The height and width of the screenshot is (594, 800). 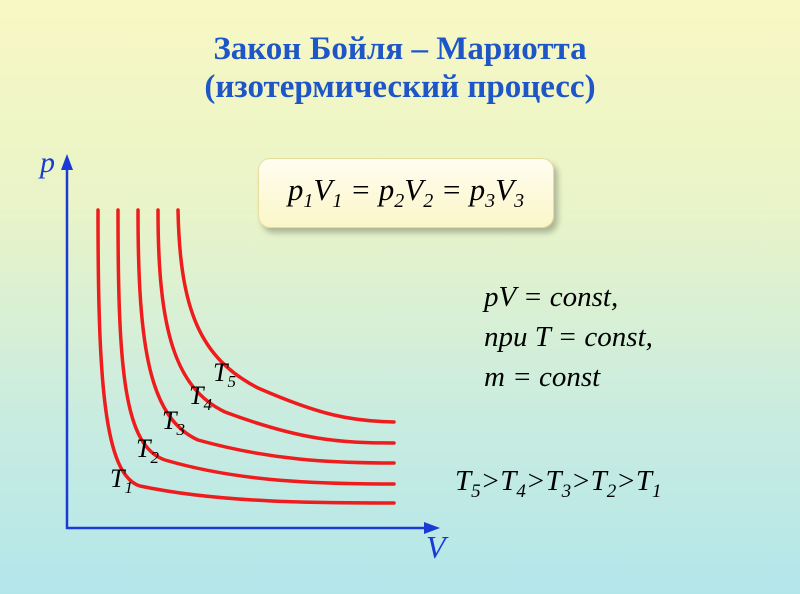 I want to click on formula-text: p1V1 = p2V2 = p3V3, so click(x=406, y=192).